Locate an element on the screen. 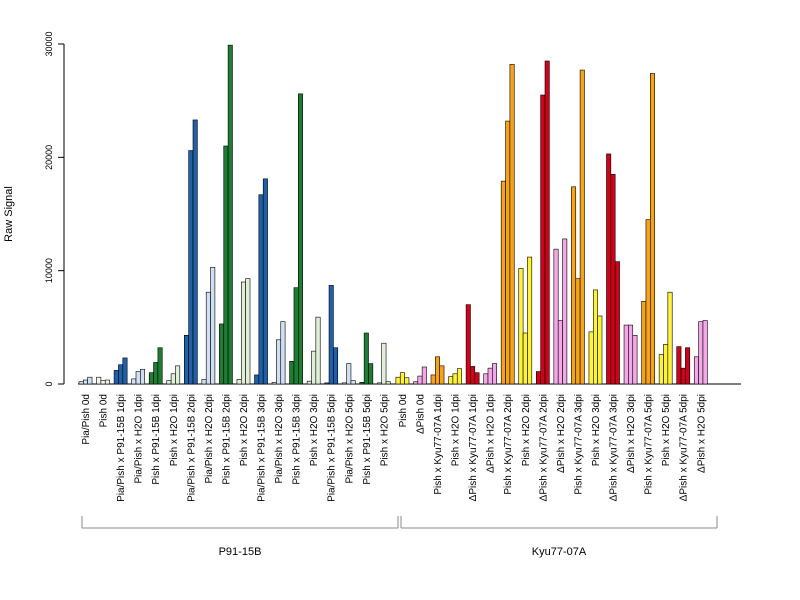  x-tick-label: Pish x Kyu77-07A 2dpi is located at coordinates (508, 444).